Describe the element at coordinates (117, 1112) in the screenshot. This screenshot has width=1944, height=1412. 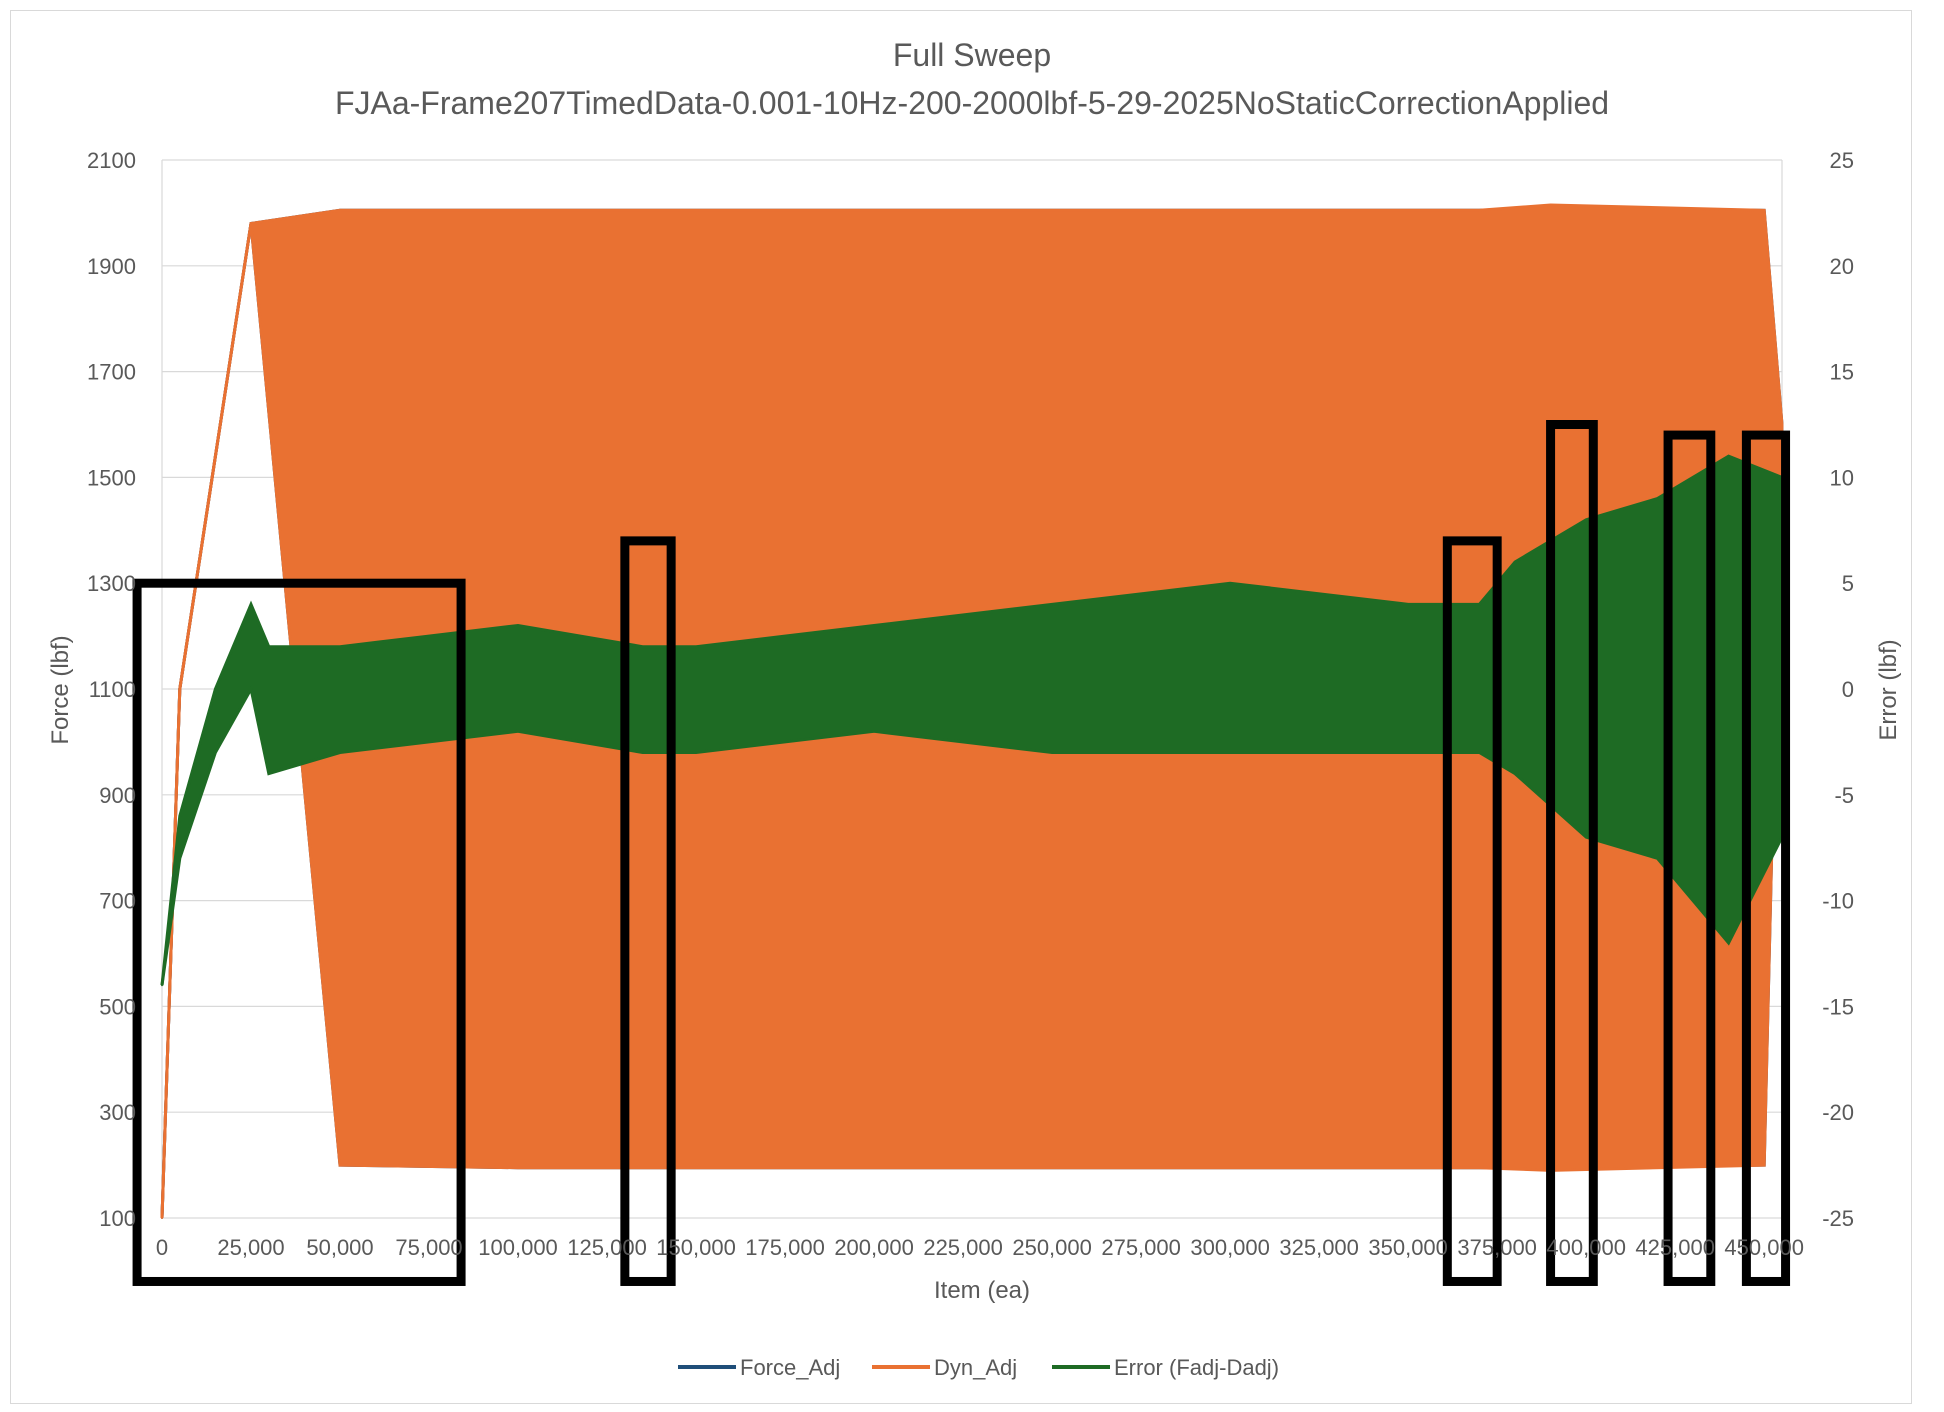
I see `y-tick-label: 300` at that location.